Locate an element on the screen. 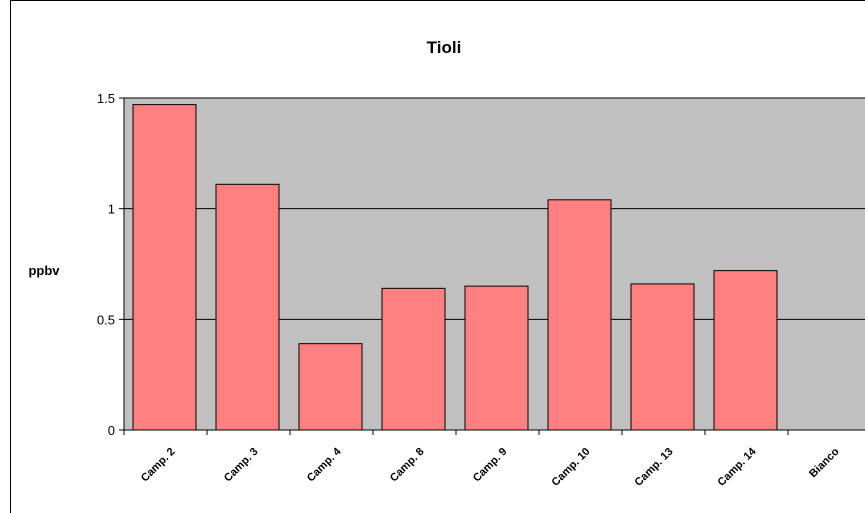 The image size is (865, 513). x-tick-label: Camp. 8 is located at coordinates (407, 465).